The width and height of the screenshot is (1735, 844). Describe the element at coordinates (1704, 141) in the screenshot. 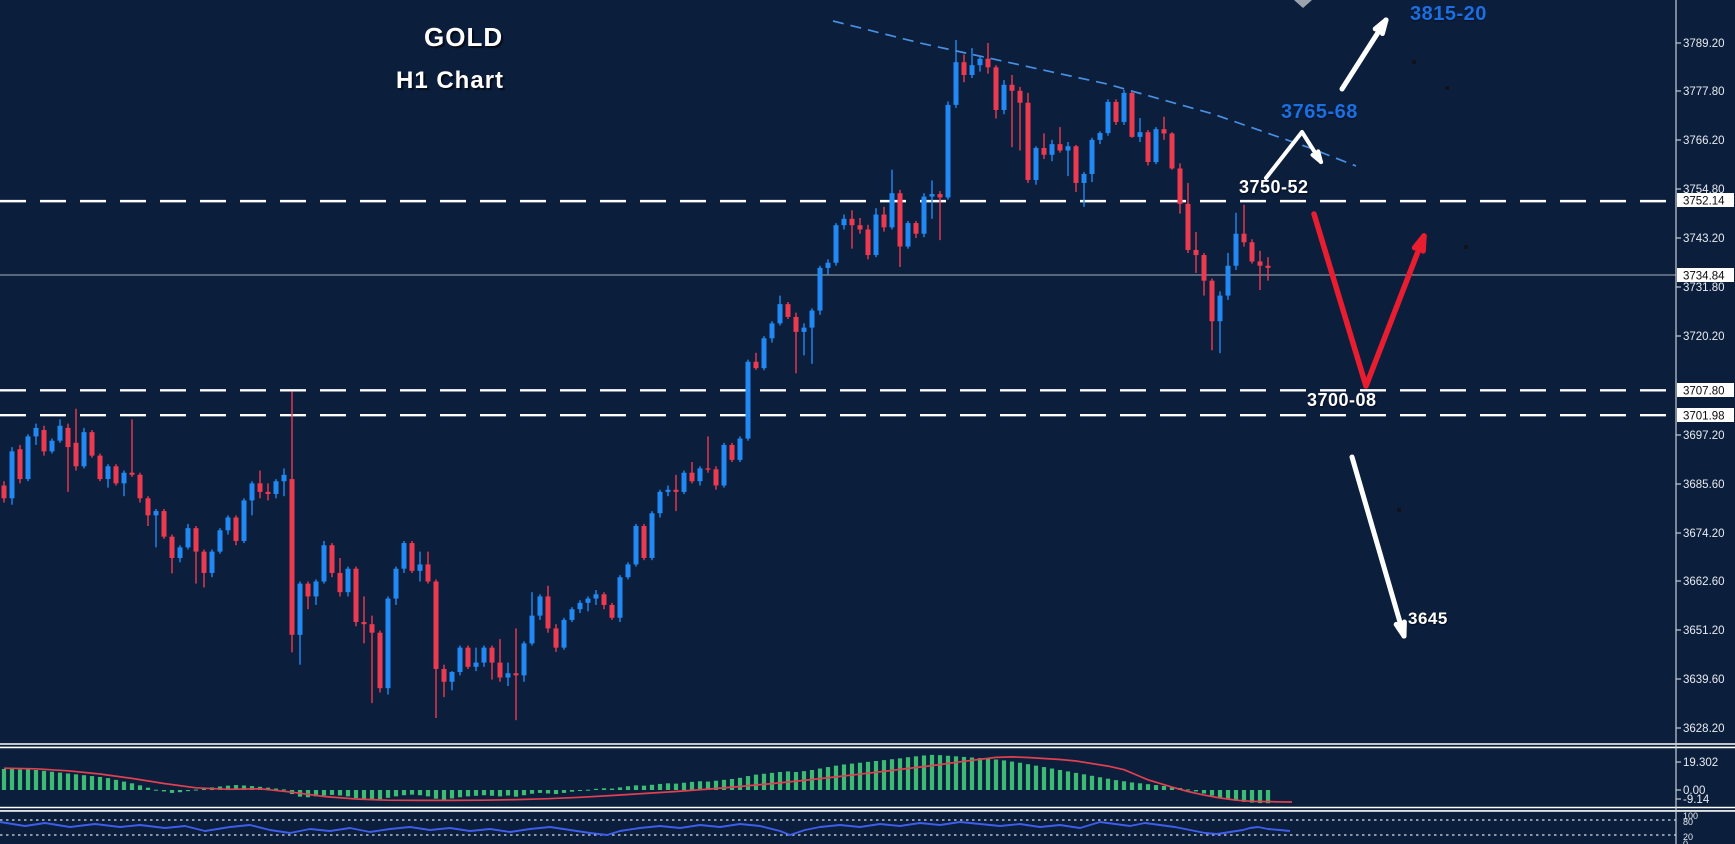

I see `price-axis-label: 3766.20` at that location.